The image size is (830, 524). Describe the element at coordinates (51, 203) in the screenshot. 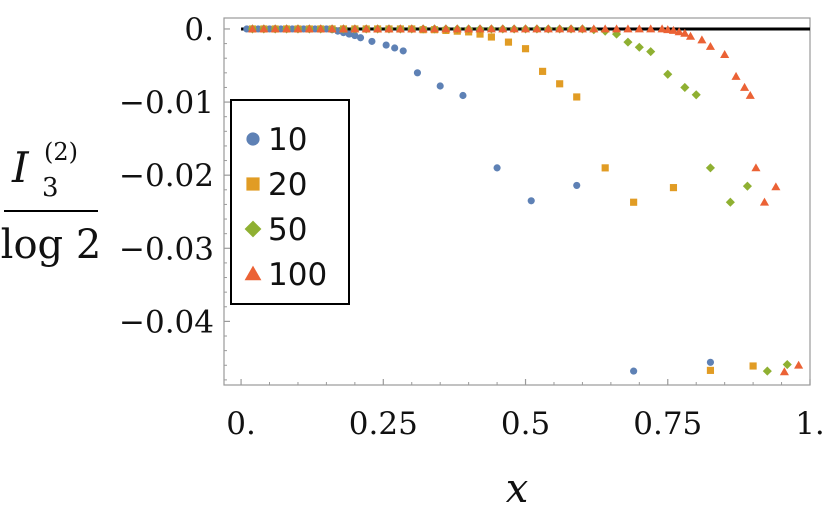

I see `y-axis-title: I (2) 3 log 2` at that location.